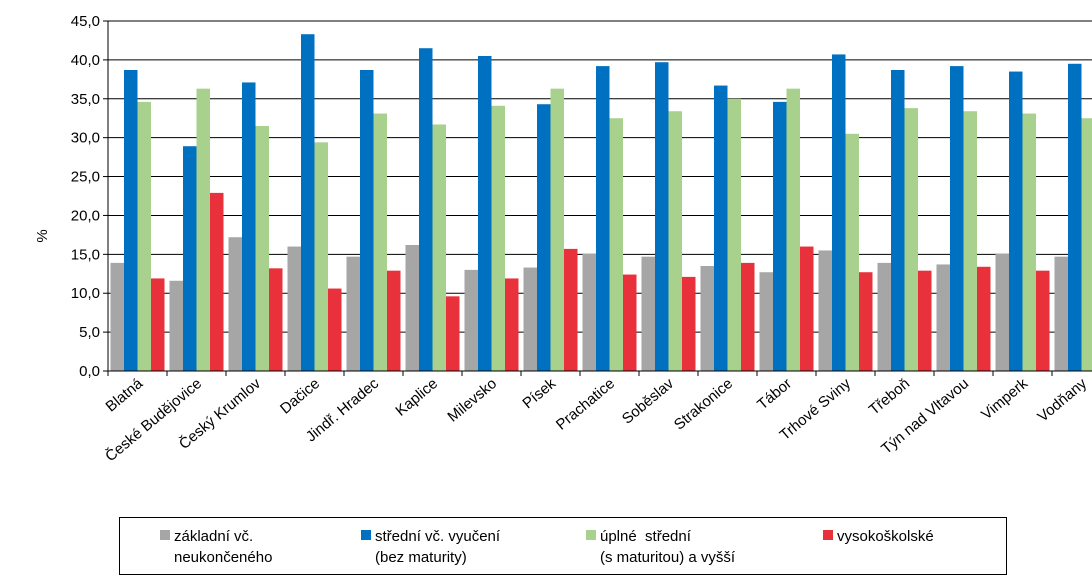  I want to click on legend-label-zakladni: základní vč. neukončeného, so click(223, 547).